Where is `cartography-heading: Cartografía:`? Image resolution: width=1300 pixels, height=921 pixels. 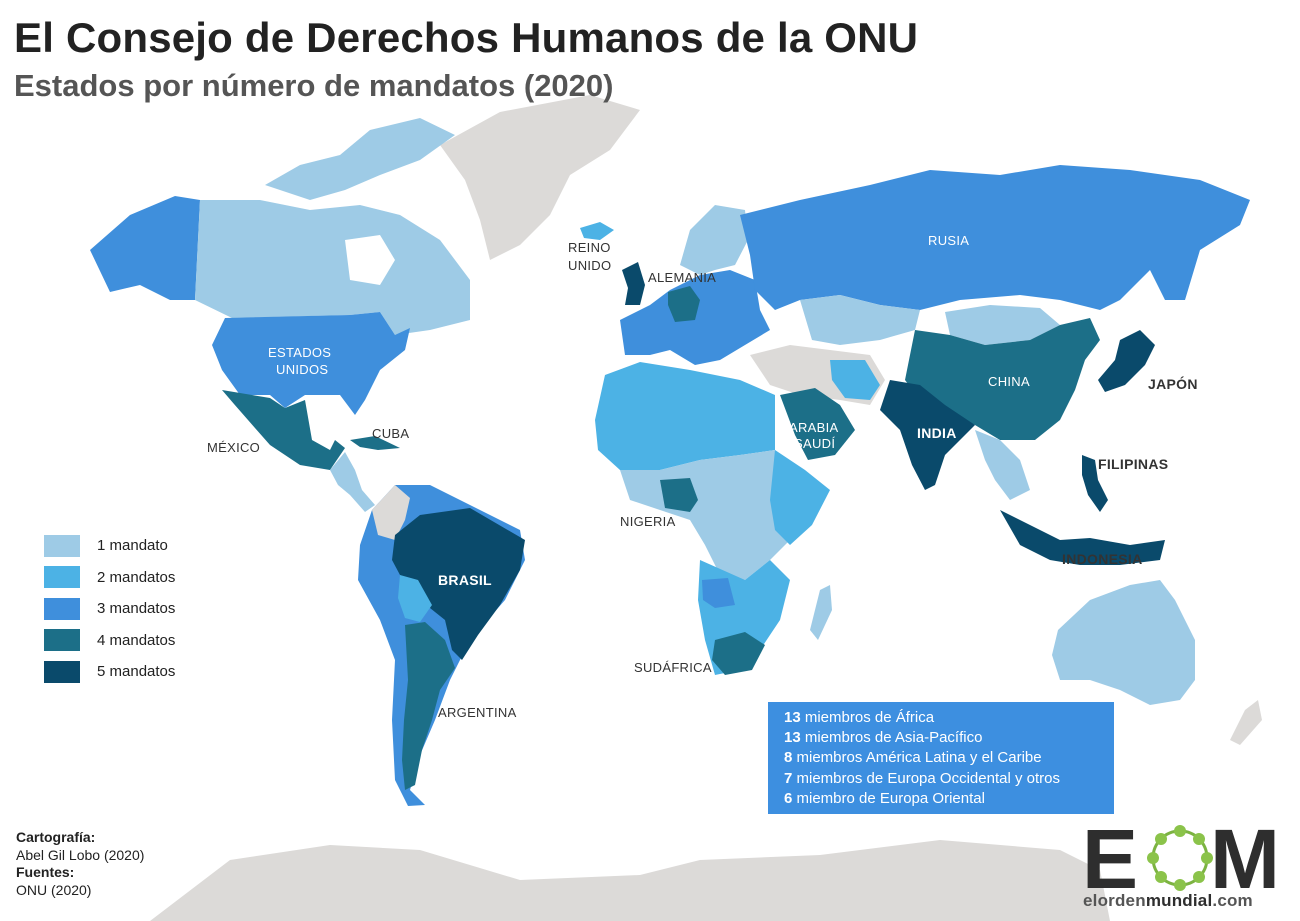
cartography-heading: Cartografía: is located at coordinates (56, 837).